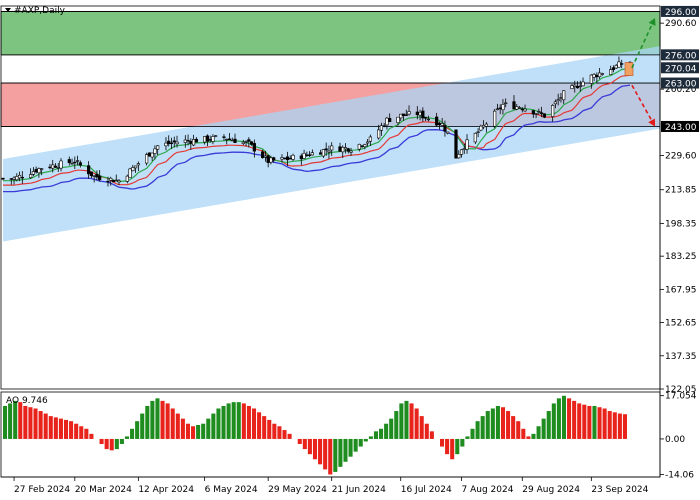  What do you see at coordinates (680, 83) in the screenshot?
I see `price-tag-support263` at bounding box center [680, 83].